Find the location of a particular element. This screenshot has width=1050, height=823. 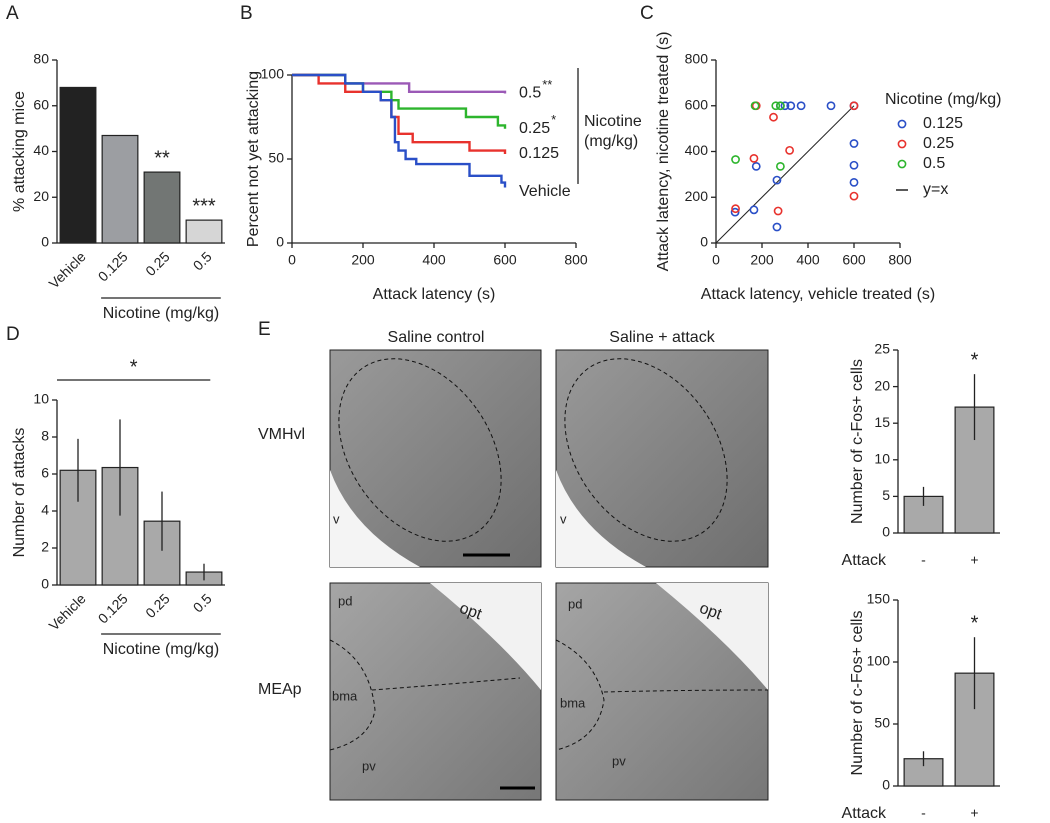

y-tick-label: 150 is located at coordinates (879, 599).